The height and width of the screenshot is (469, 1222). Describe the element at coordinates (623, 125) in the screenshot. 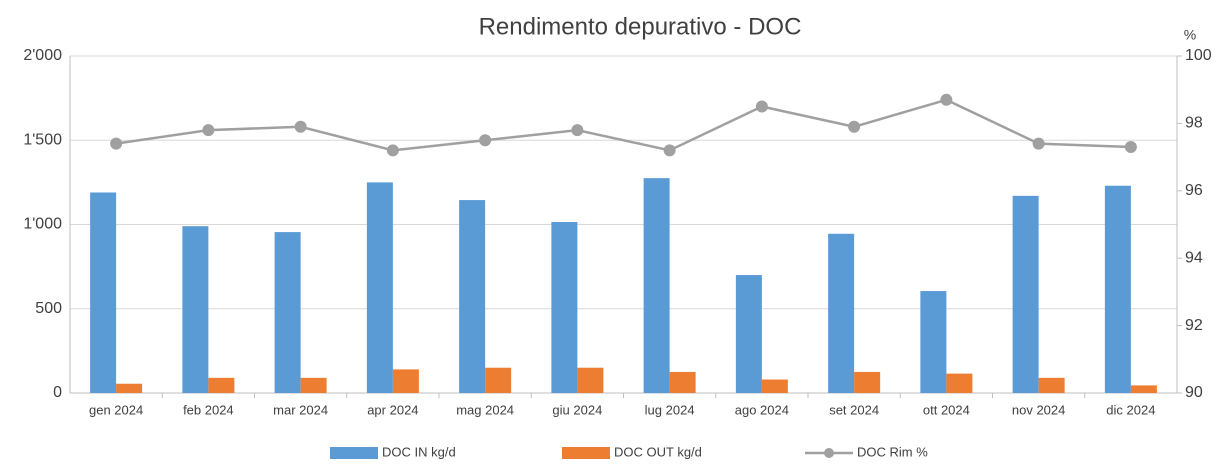

I see `line` at that location.